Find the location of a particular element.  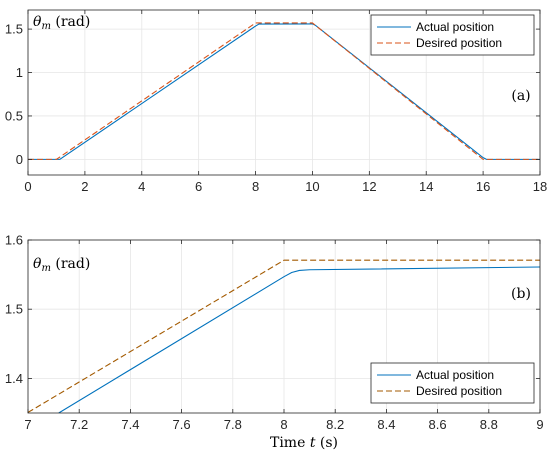

x-tick-label: 2 is located at coordinates (84, 186).